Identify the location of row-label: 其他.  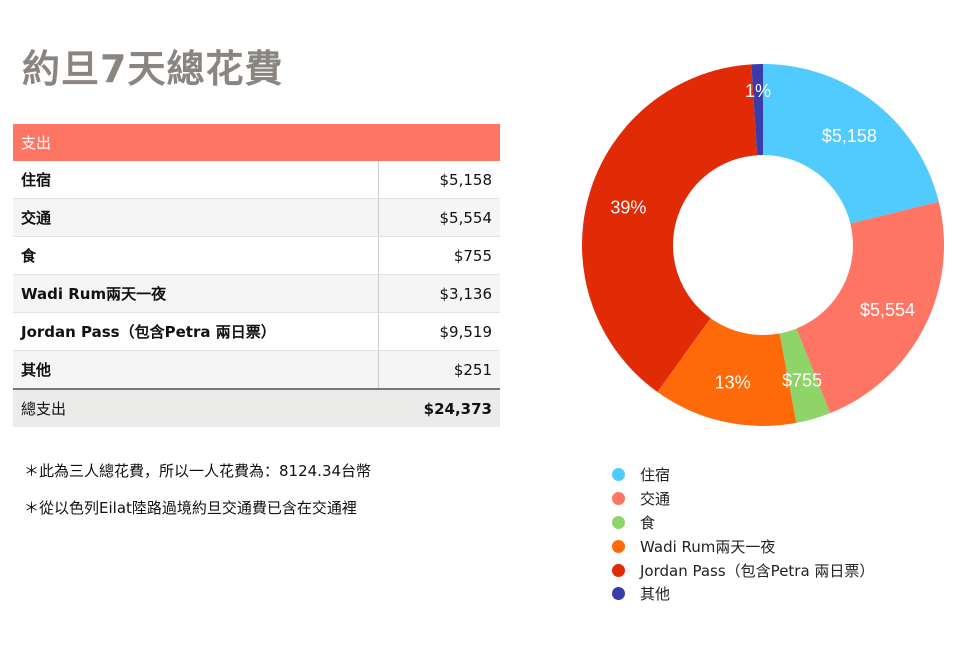
(196, 370).